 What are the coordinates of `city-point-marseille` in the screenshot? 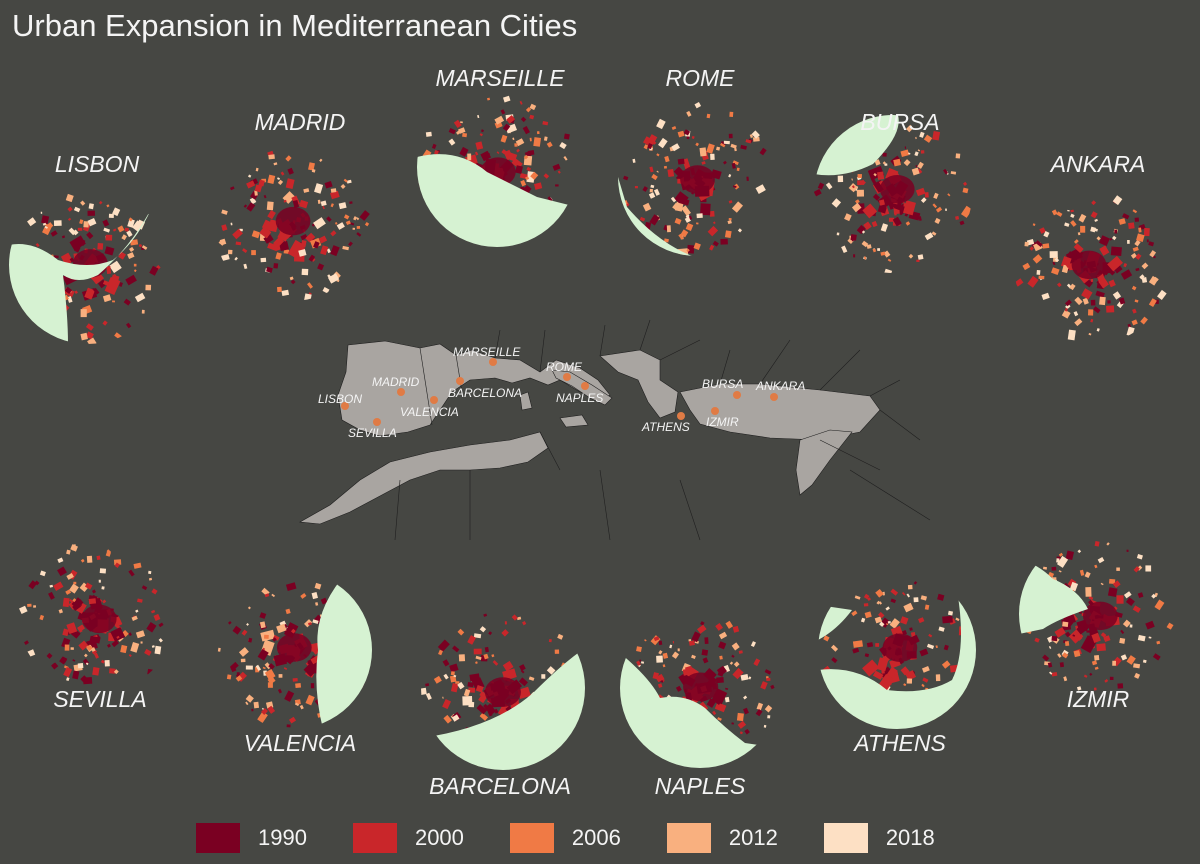 It's located at (493, 362).